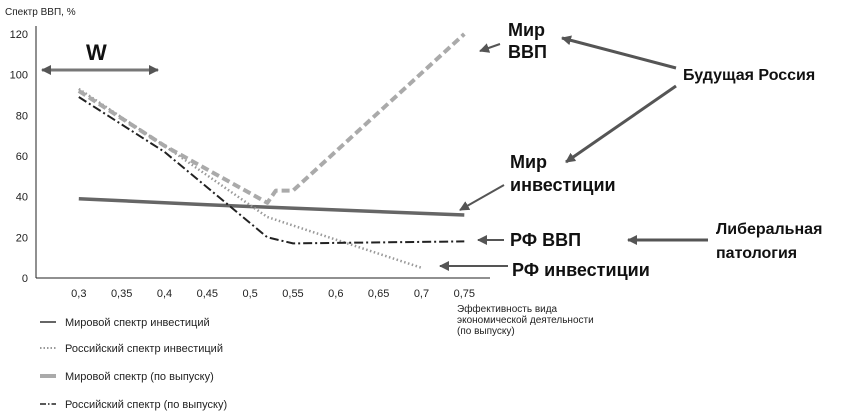 The width and height of the screenshot is (851, 415). What do you see at coordinates (96, 52) in the screenshot?
I see `w-label: W` at bounding box center [96, 52].